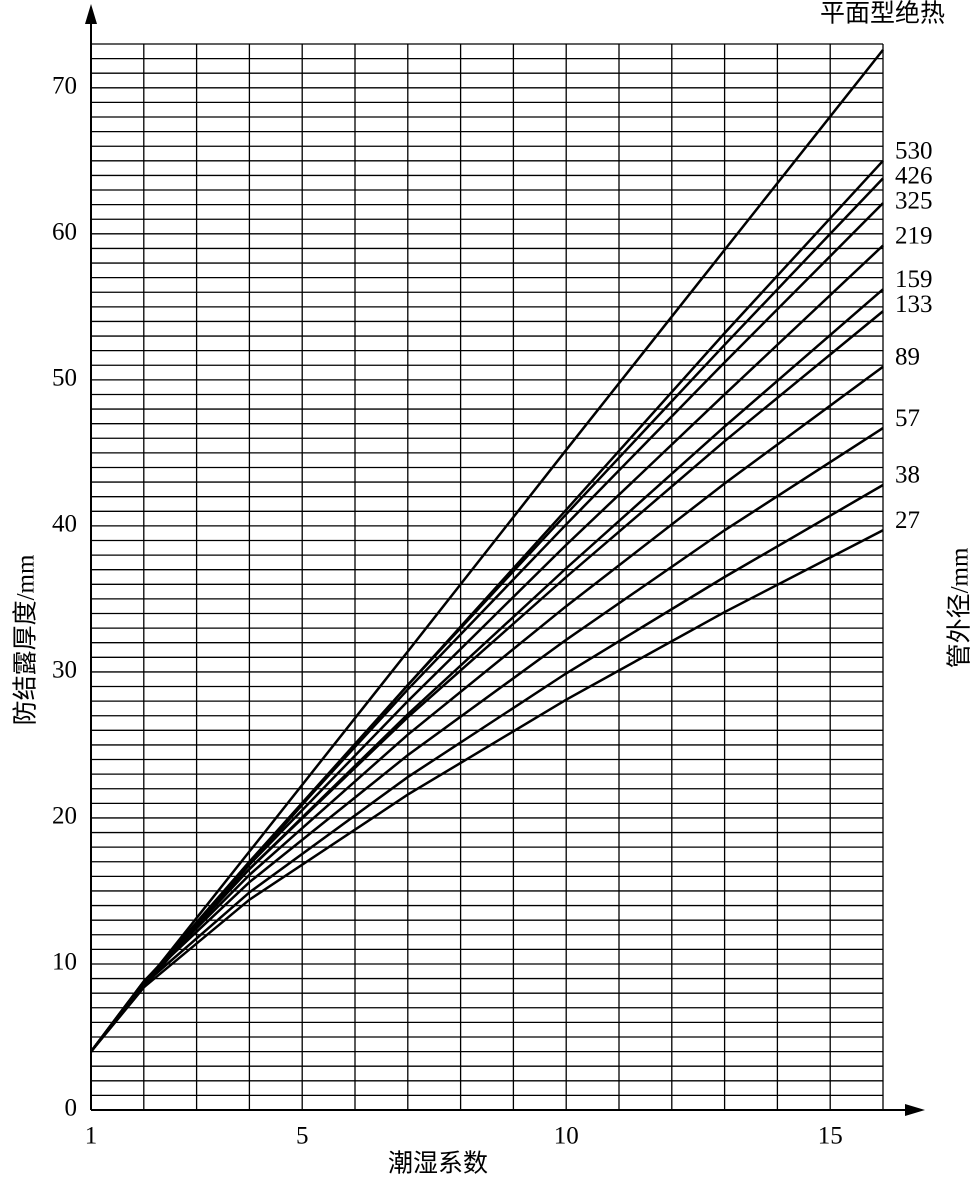 This screenshot has width=977, height=1184. I want to click on series-label: 219, so click(914, 235).